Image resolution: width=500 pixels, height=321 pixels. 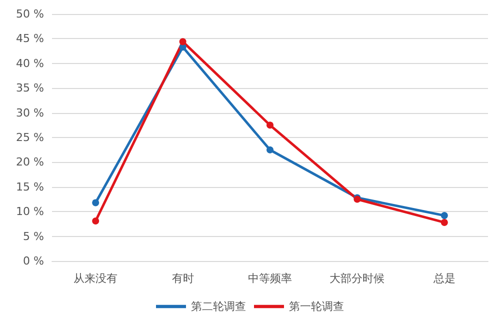 I want to click on y-tick-label: 35 %, so click(x=30, y=88).